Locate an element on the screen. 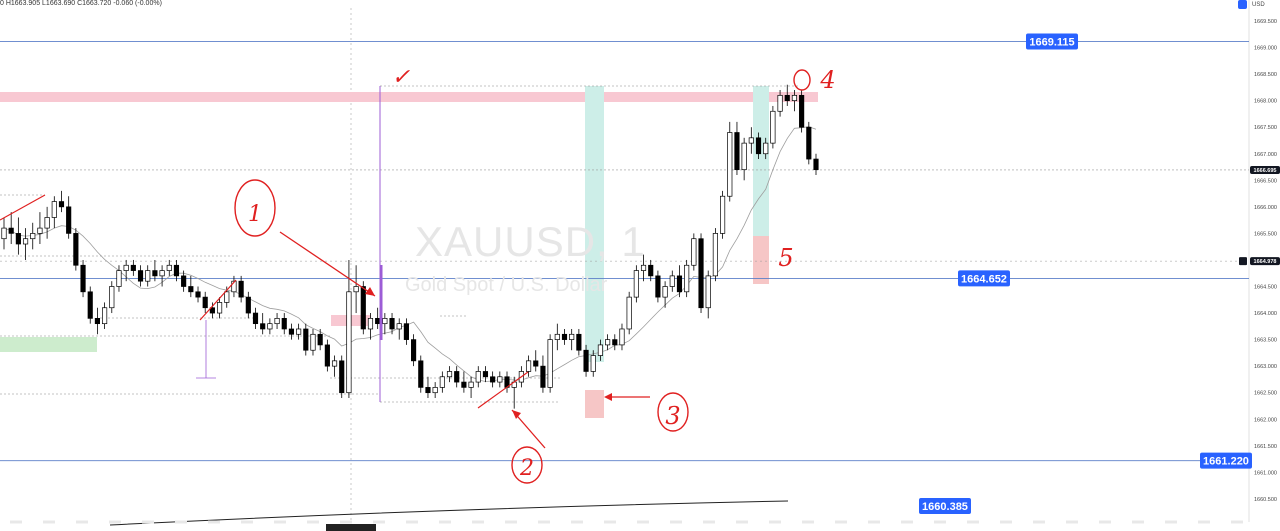  level-label-1661-220-bg is located at coordinates (1226, 460).